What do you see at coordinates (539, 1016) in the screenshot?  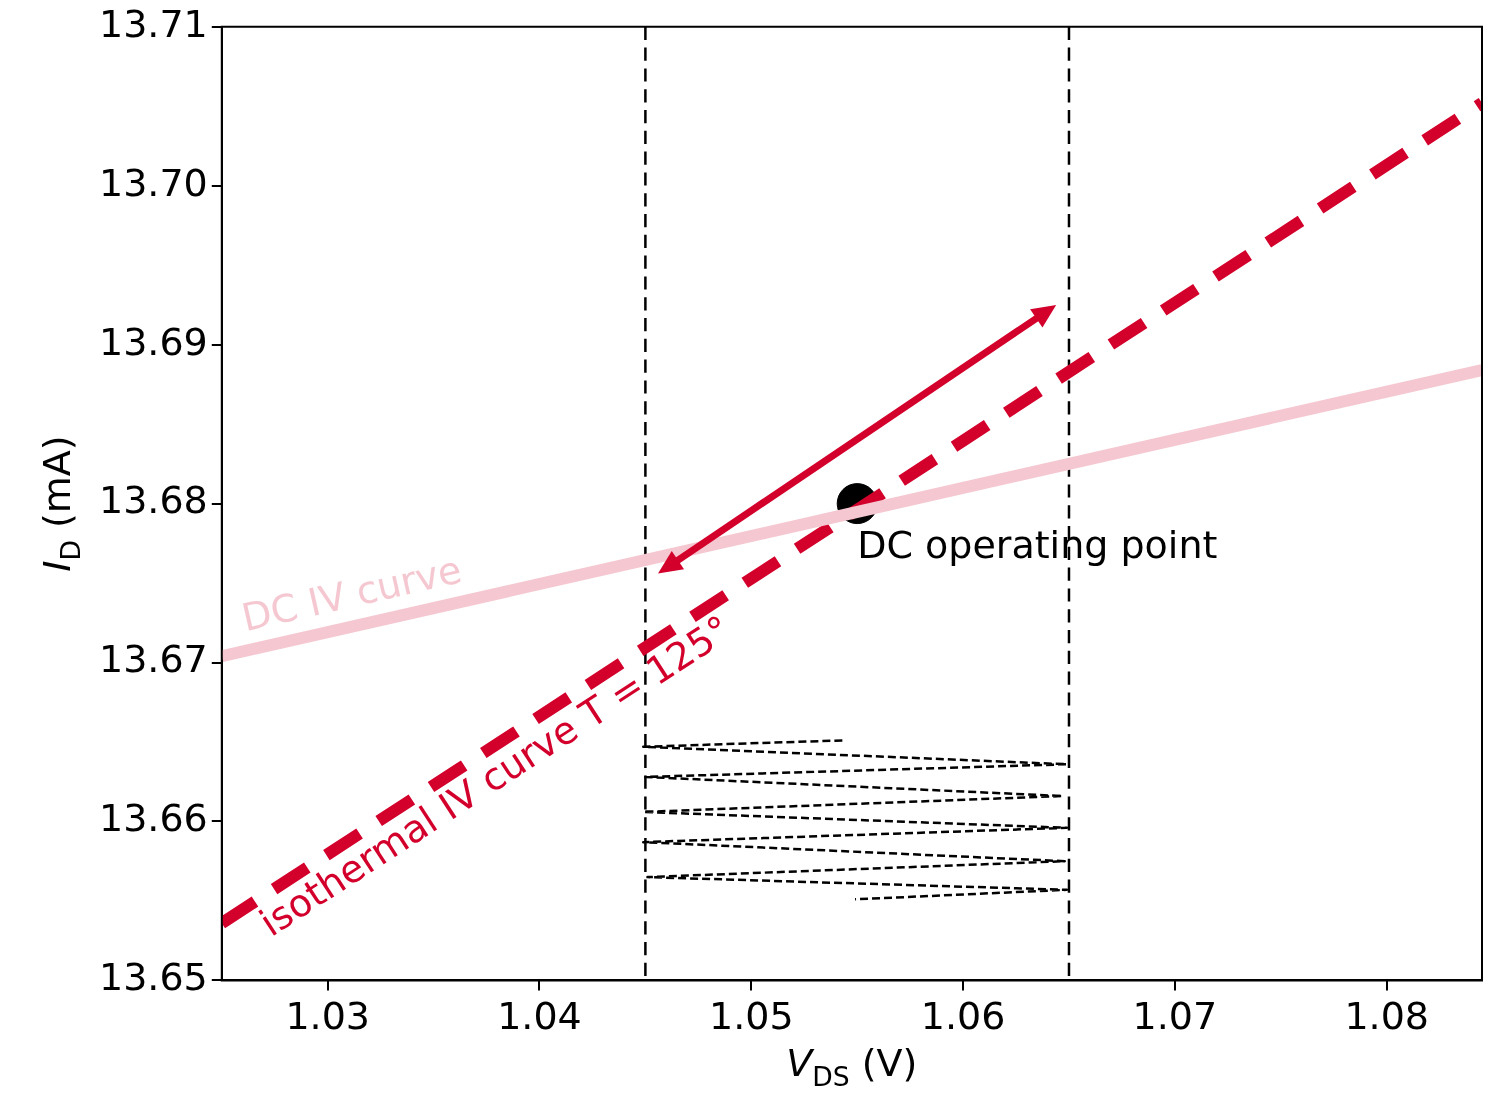 I see `x-tick-label: 1.04` at bounding box center [539, 1016].